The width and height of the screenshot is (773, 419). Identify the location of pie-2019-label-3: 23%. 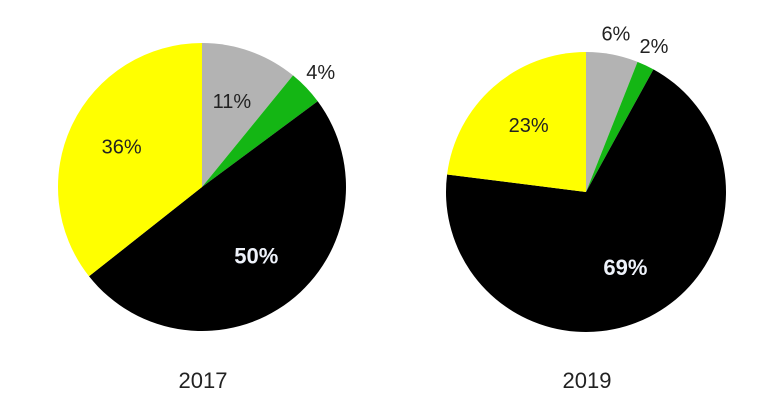
(529, 126).